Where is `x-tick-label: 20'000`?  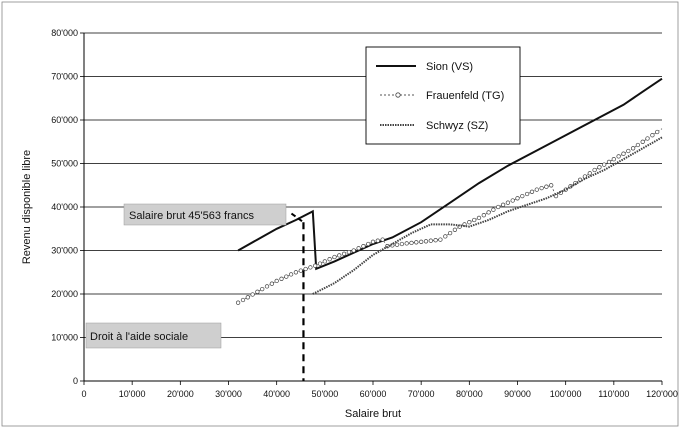
x-tick-label: 20'000 is located at coordinates (180, 394).